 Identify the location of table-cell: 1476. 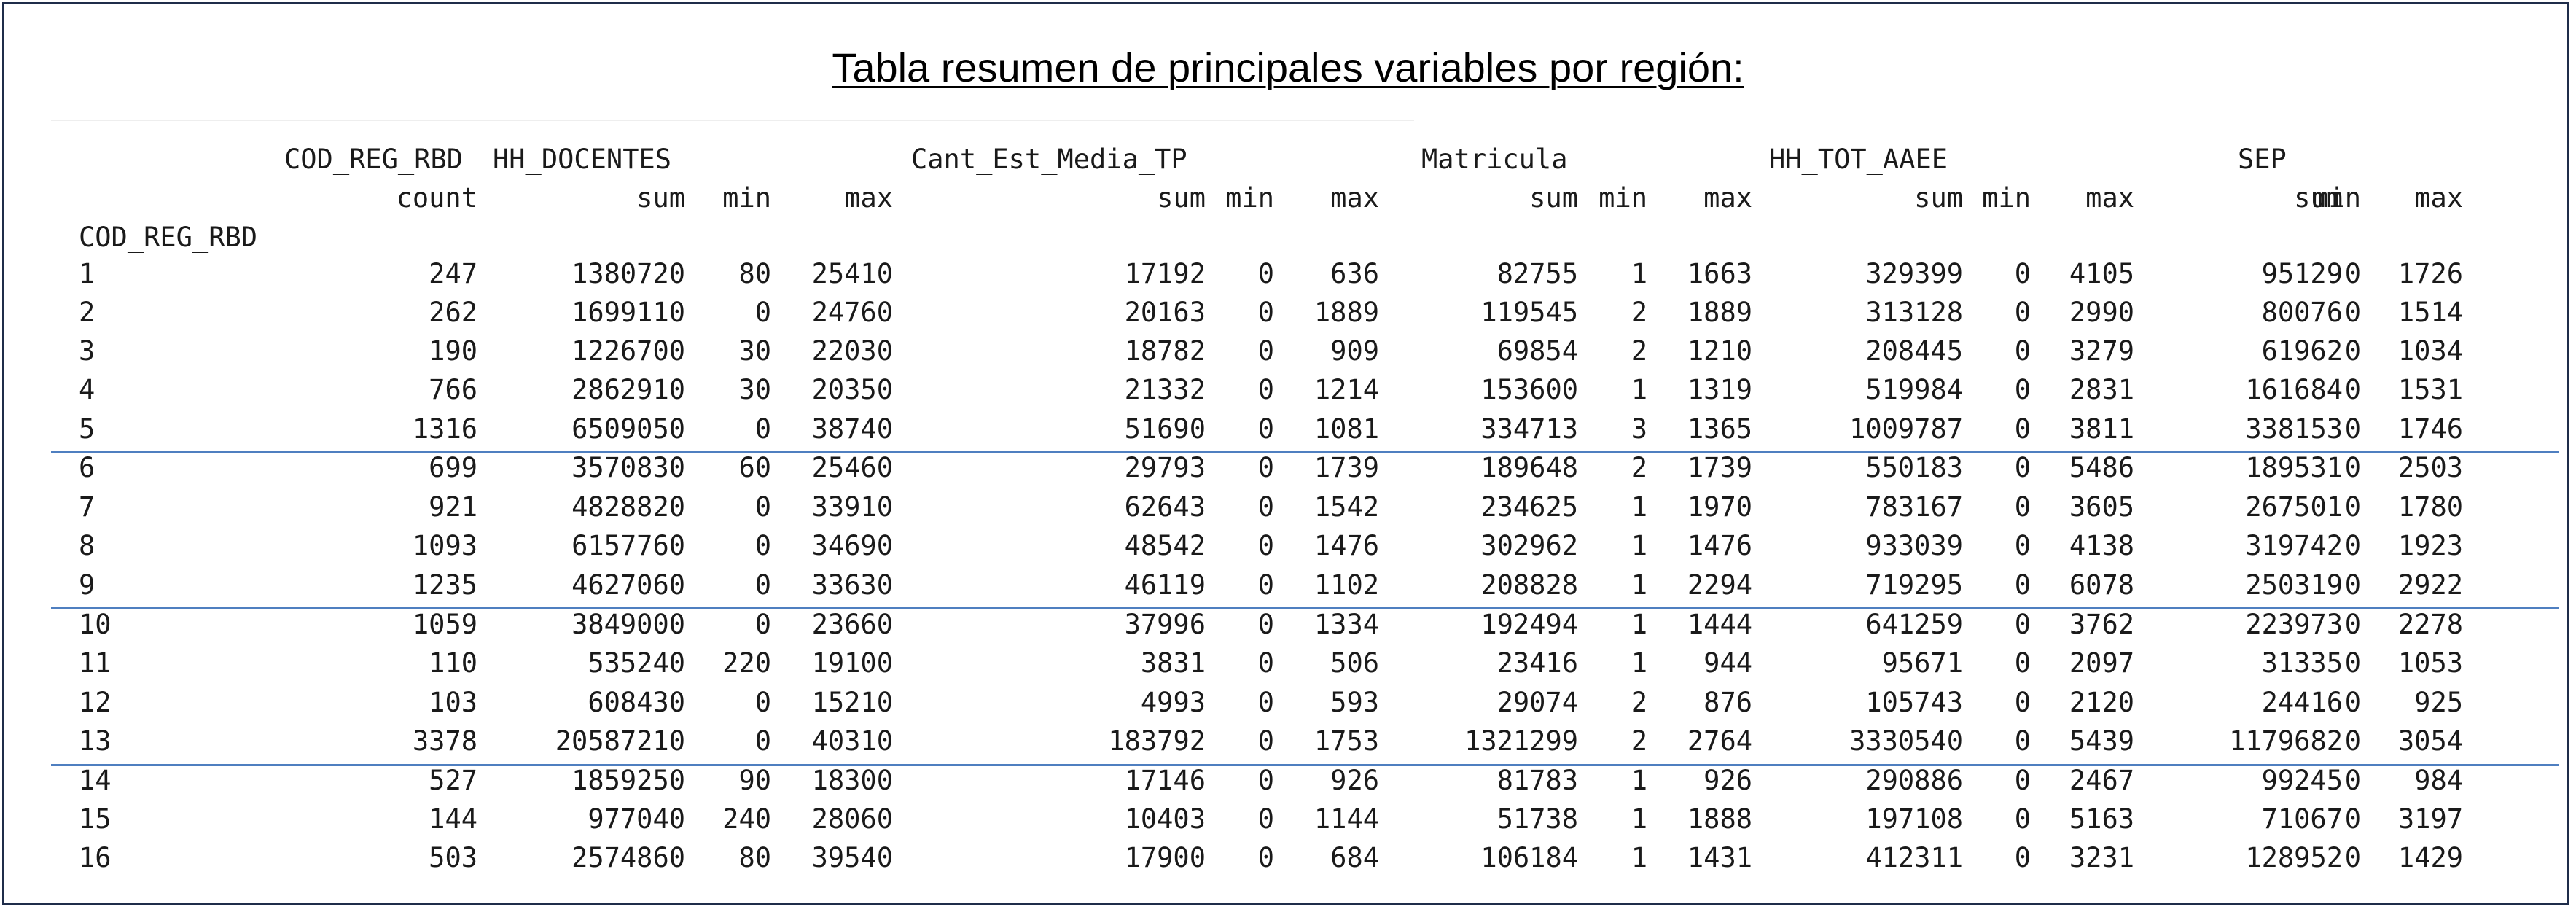
(1346, 545).